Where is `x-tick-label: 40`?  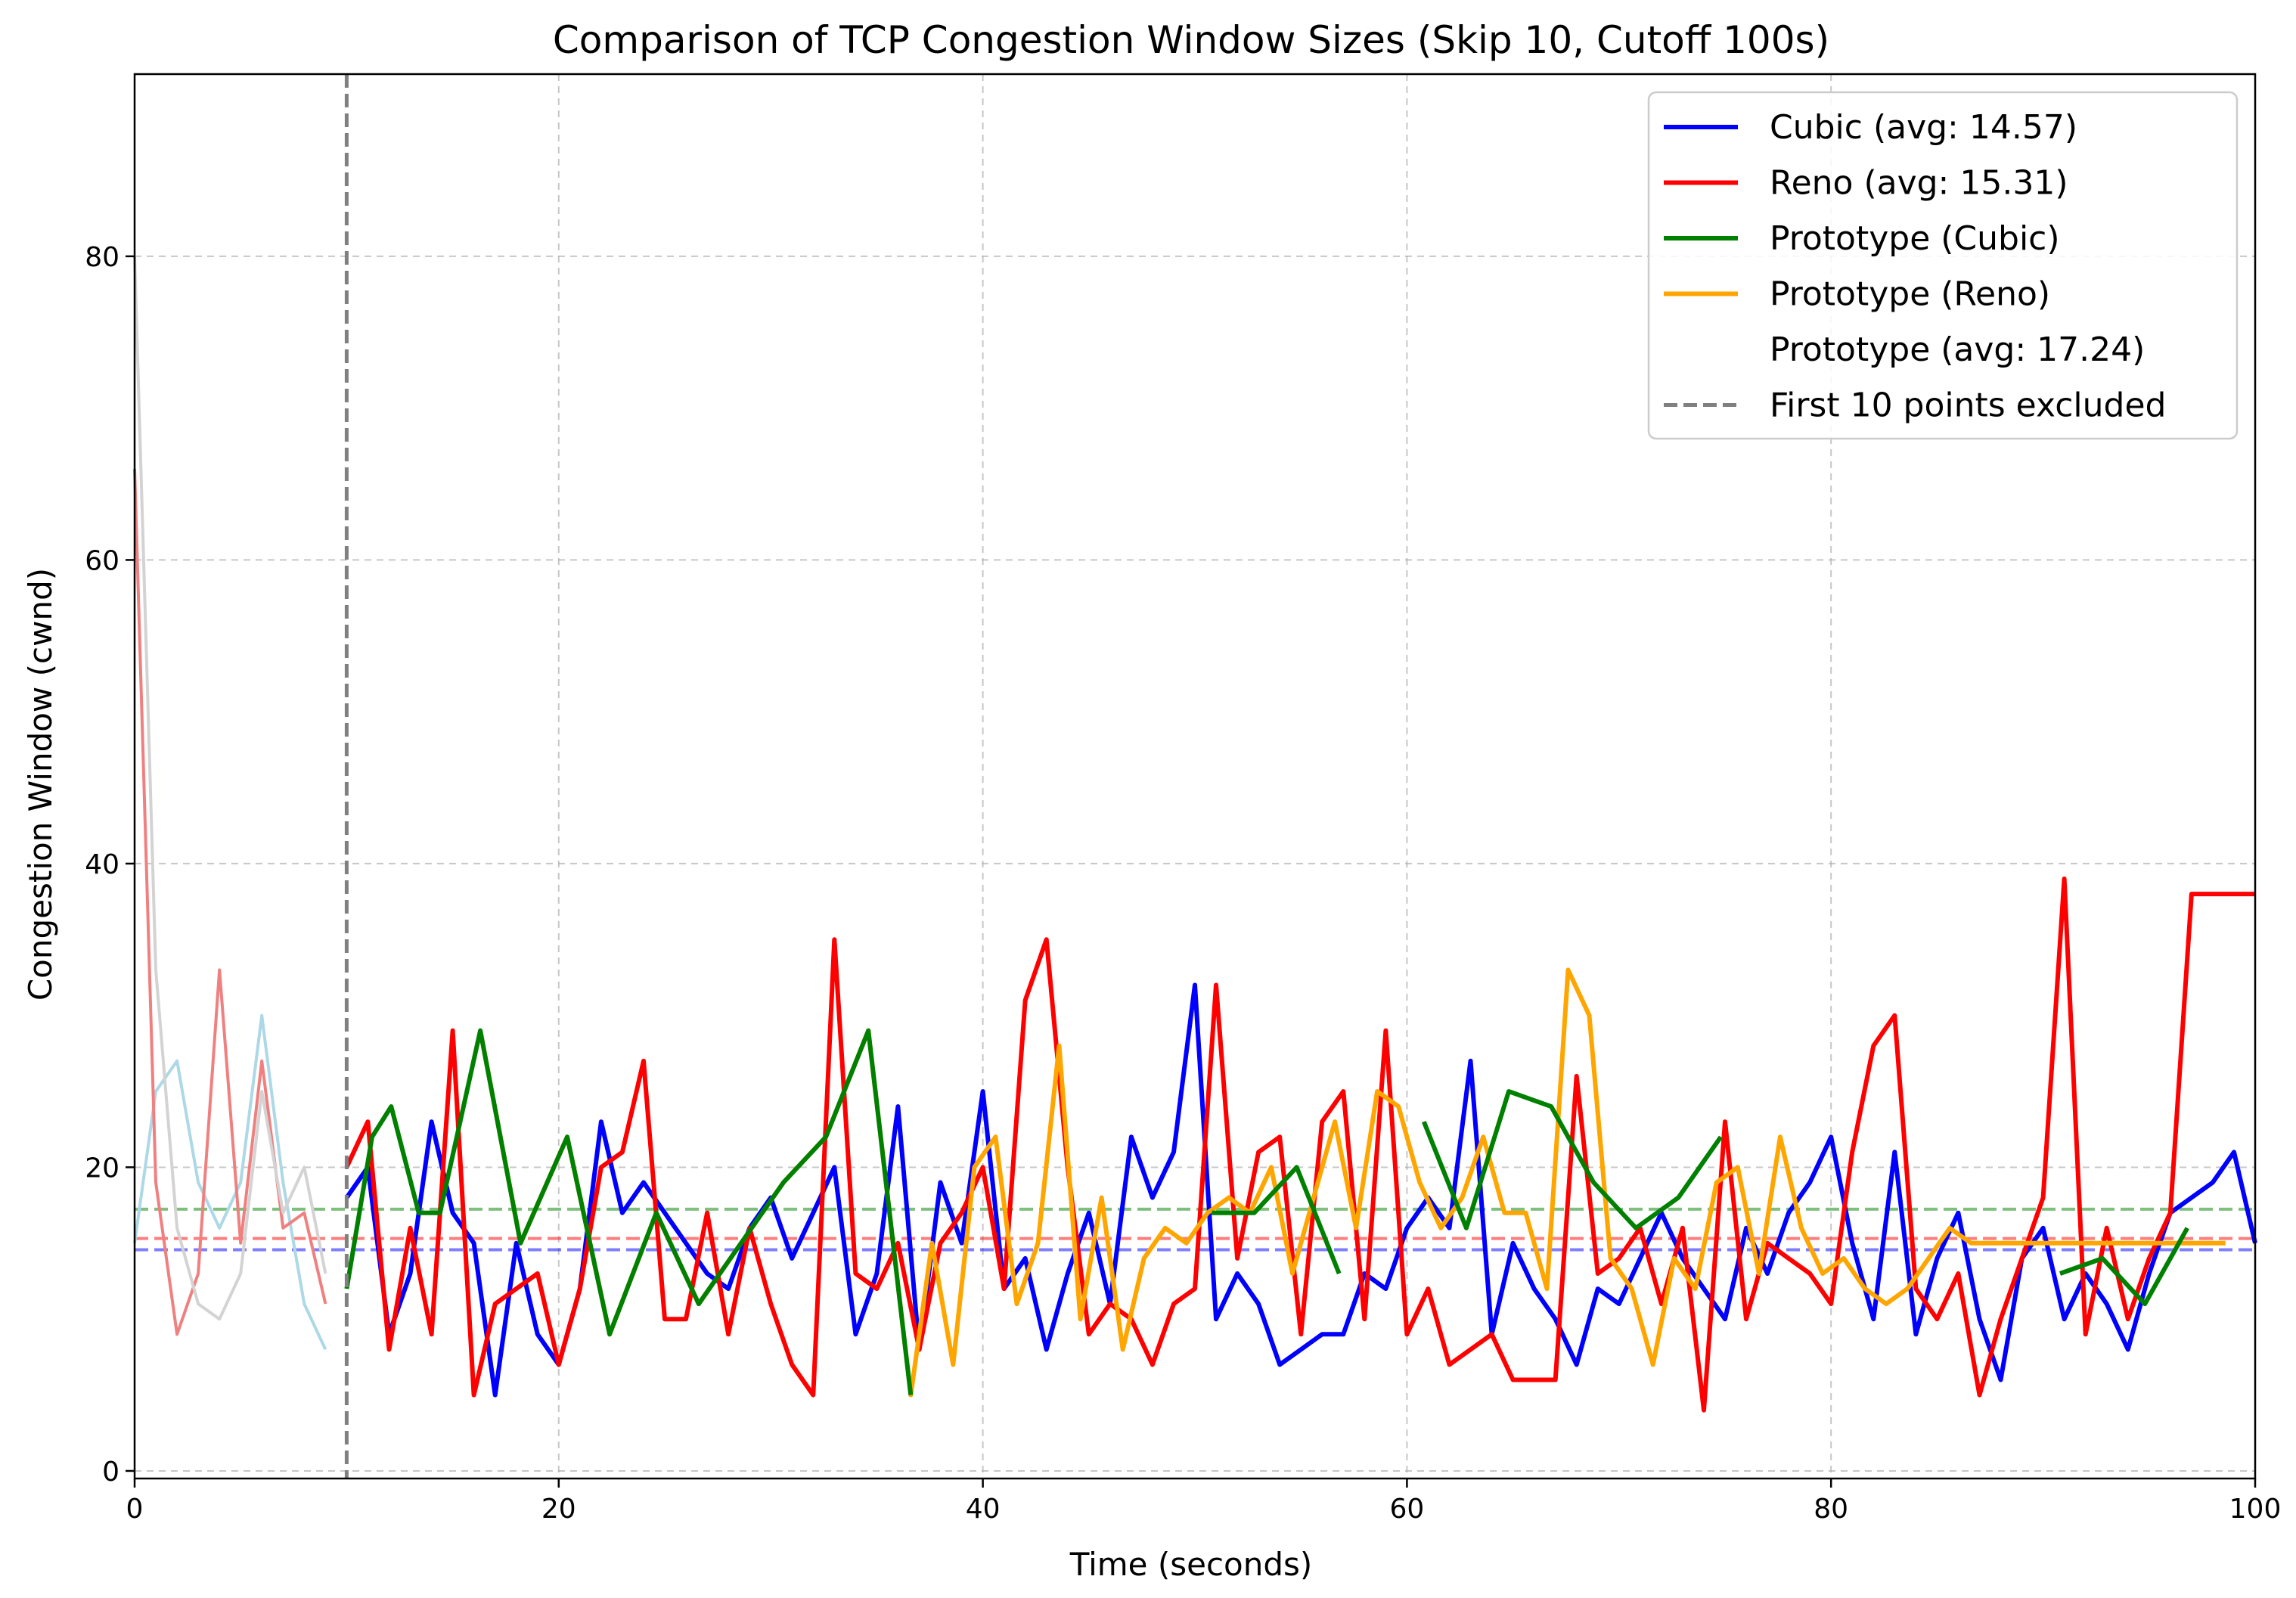 x-tick-label: 40 is located at coordinates (984, 1509).